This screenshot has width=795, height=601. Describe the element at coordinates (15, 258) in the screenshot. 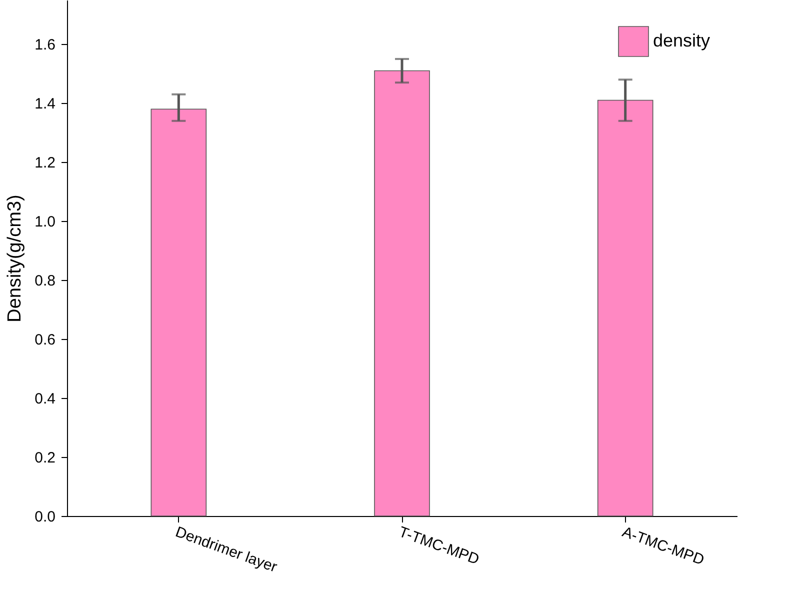

I see `y-axis-title: Density(g/cm3)` at that location.